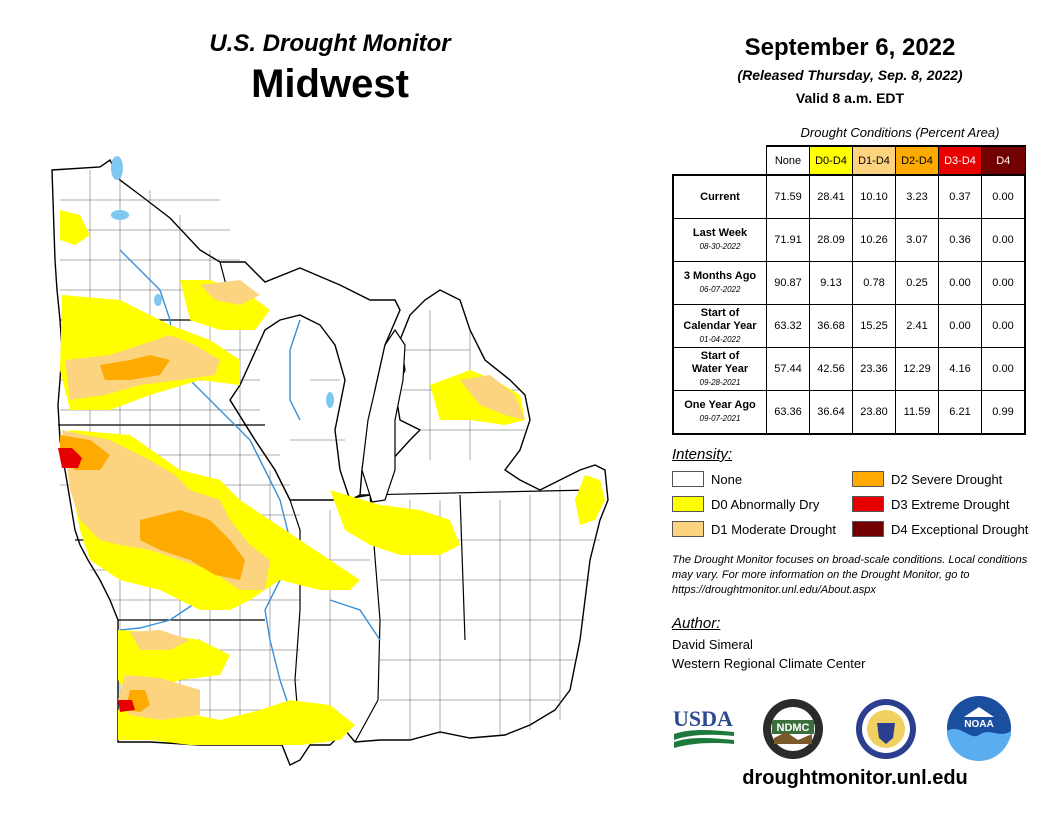  I want to click on row-label-text: Current, so click(720, 196).